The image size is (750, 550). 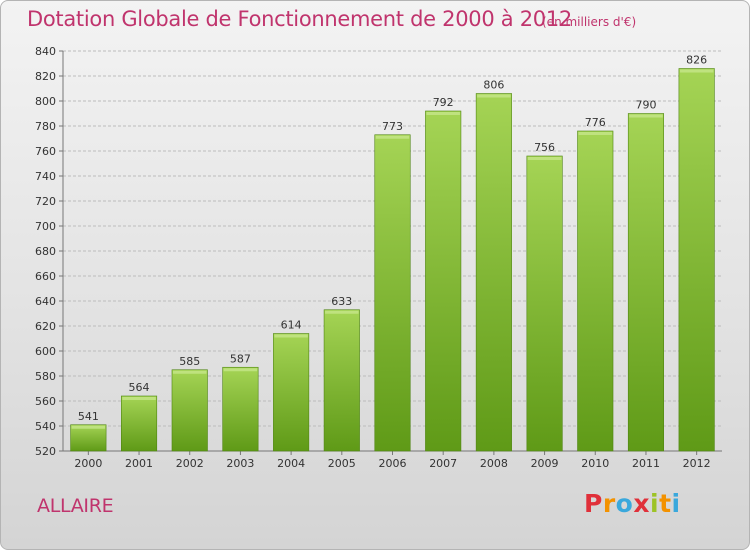 I want to click on data-label-2010: 776, so click(x=595, y=122).